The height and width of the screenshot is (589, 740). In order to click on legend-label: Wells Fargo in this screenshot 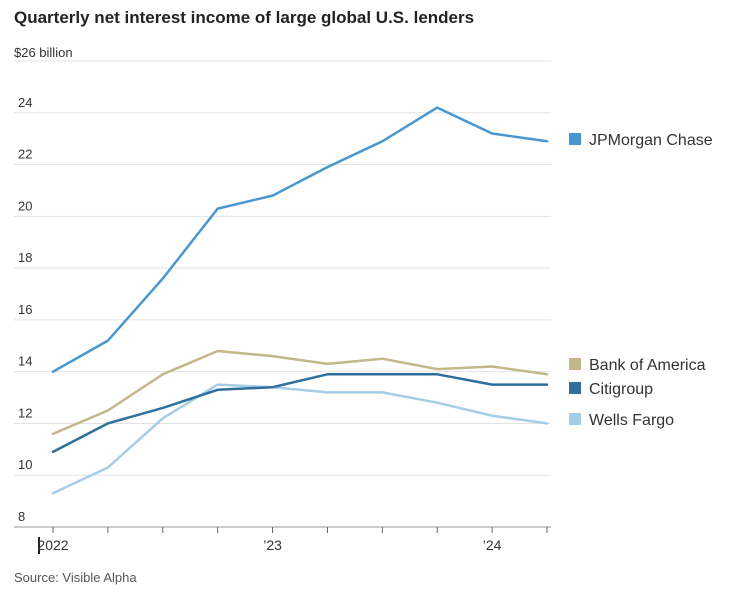, I will do `click(631, 420)`.